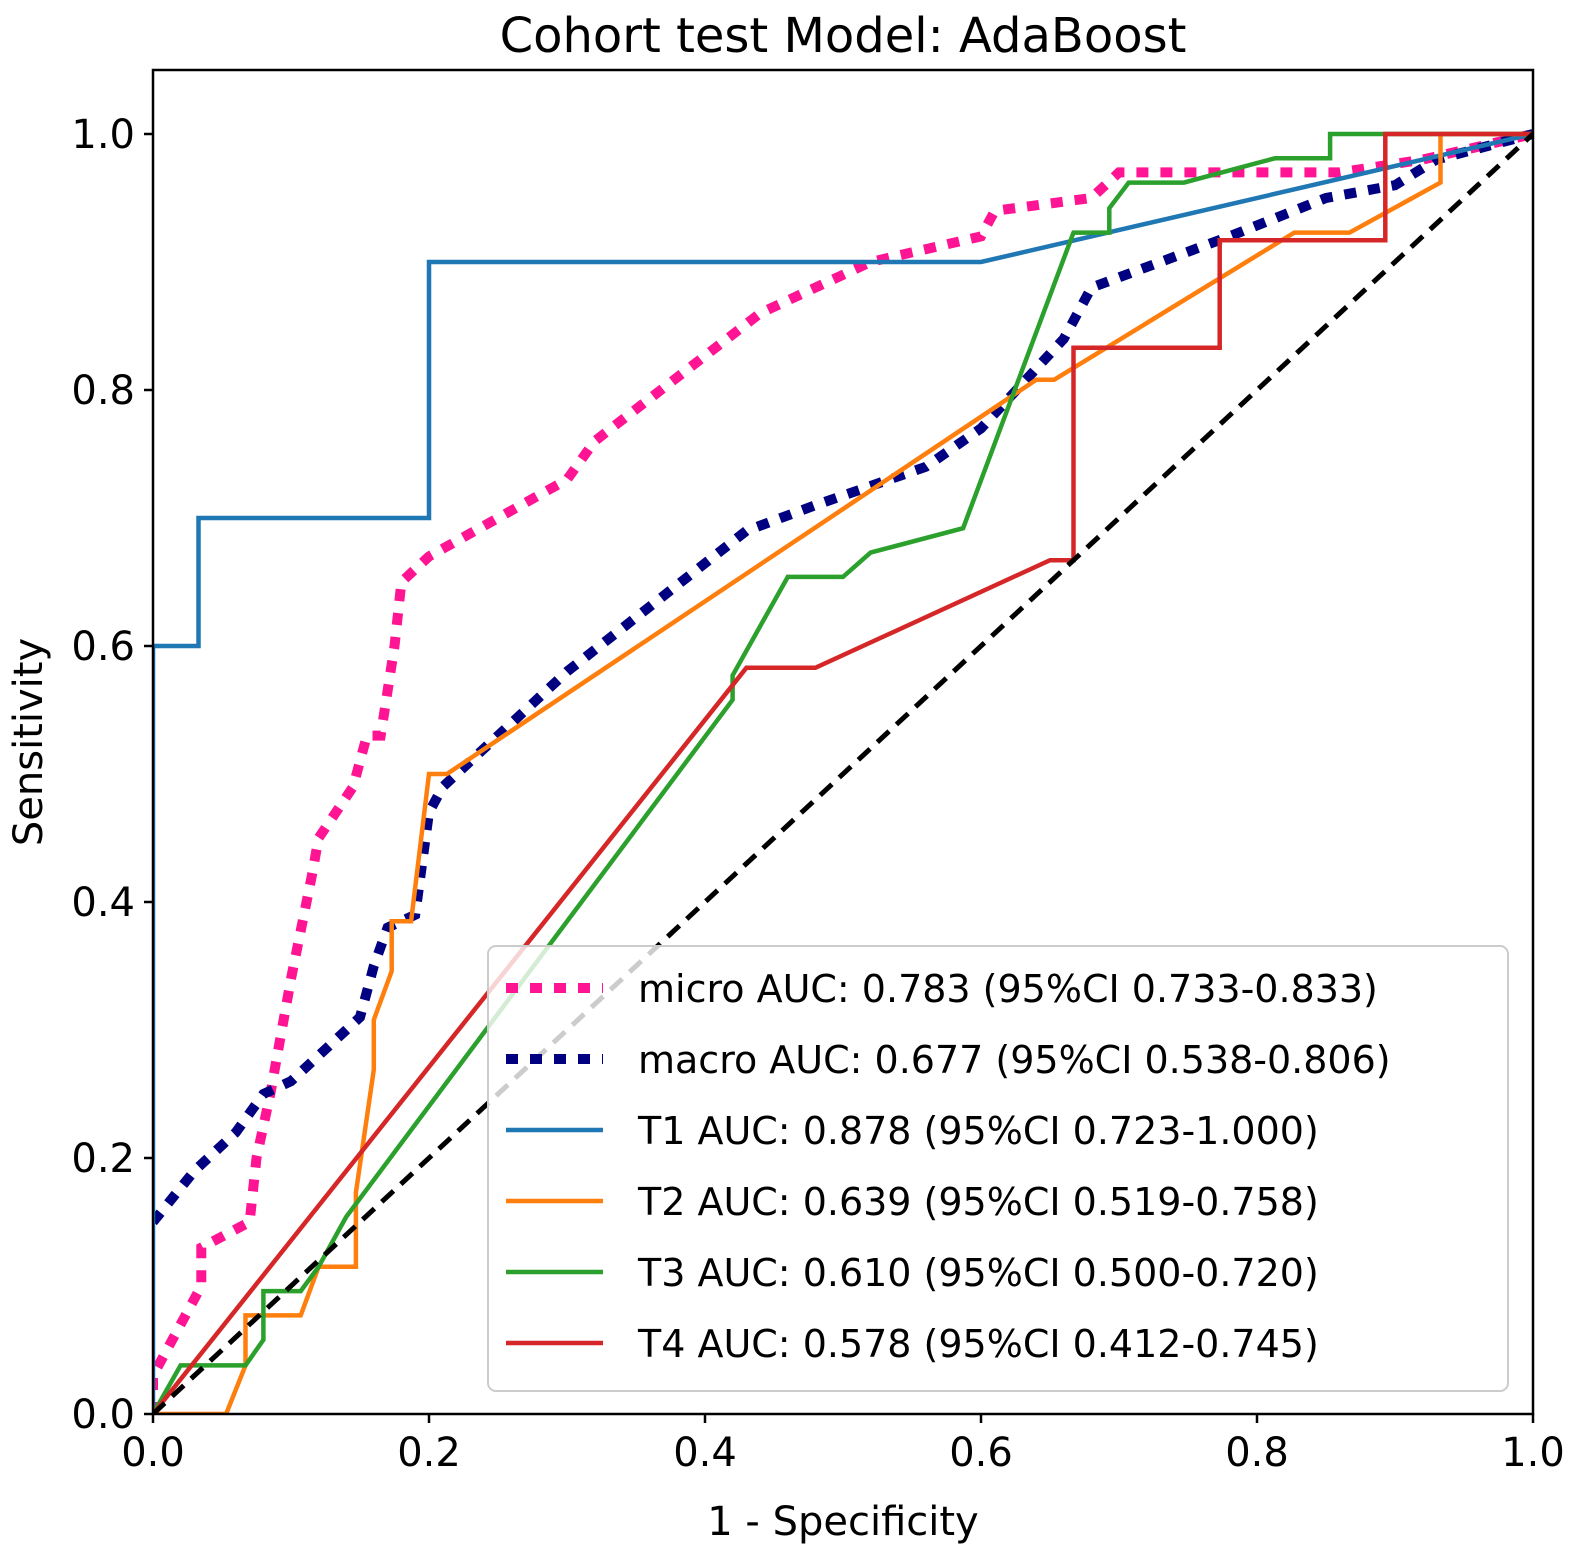 Image resolution: width=1575 pixels, height=1566 pixels. What do you see at coordinates (1533, 1453) in the screenshot?
I see `x-tick-label: 1.0` at bounding box center [1533, 1453].